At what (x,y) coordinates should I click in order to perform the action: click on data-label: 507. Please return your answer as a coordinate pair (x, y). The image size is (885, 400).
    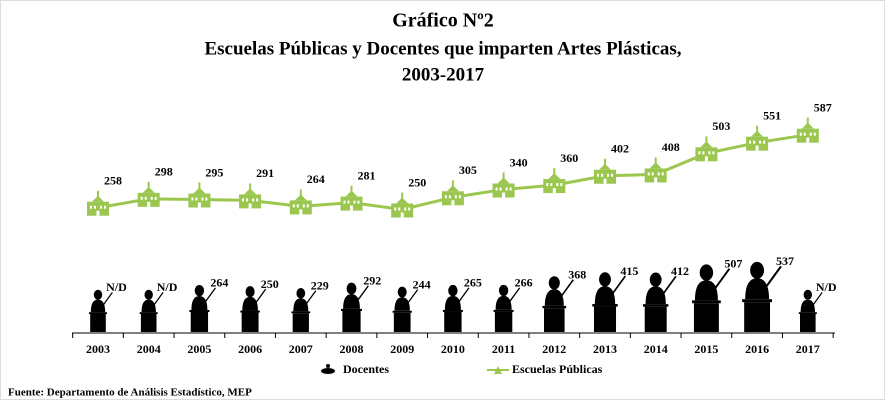
    Looking at the image, I should click on (733, 263).